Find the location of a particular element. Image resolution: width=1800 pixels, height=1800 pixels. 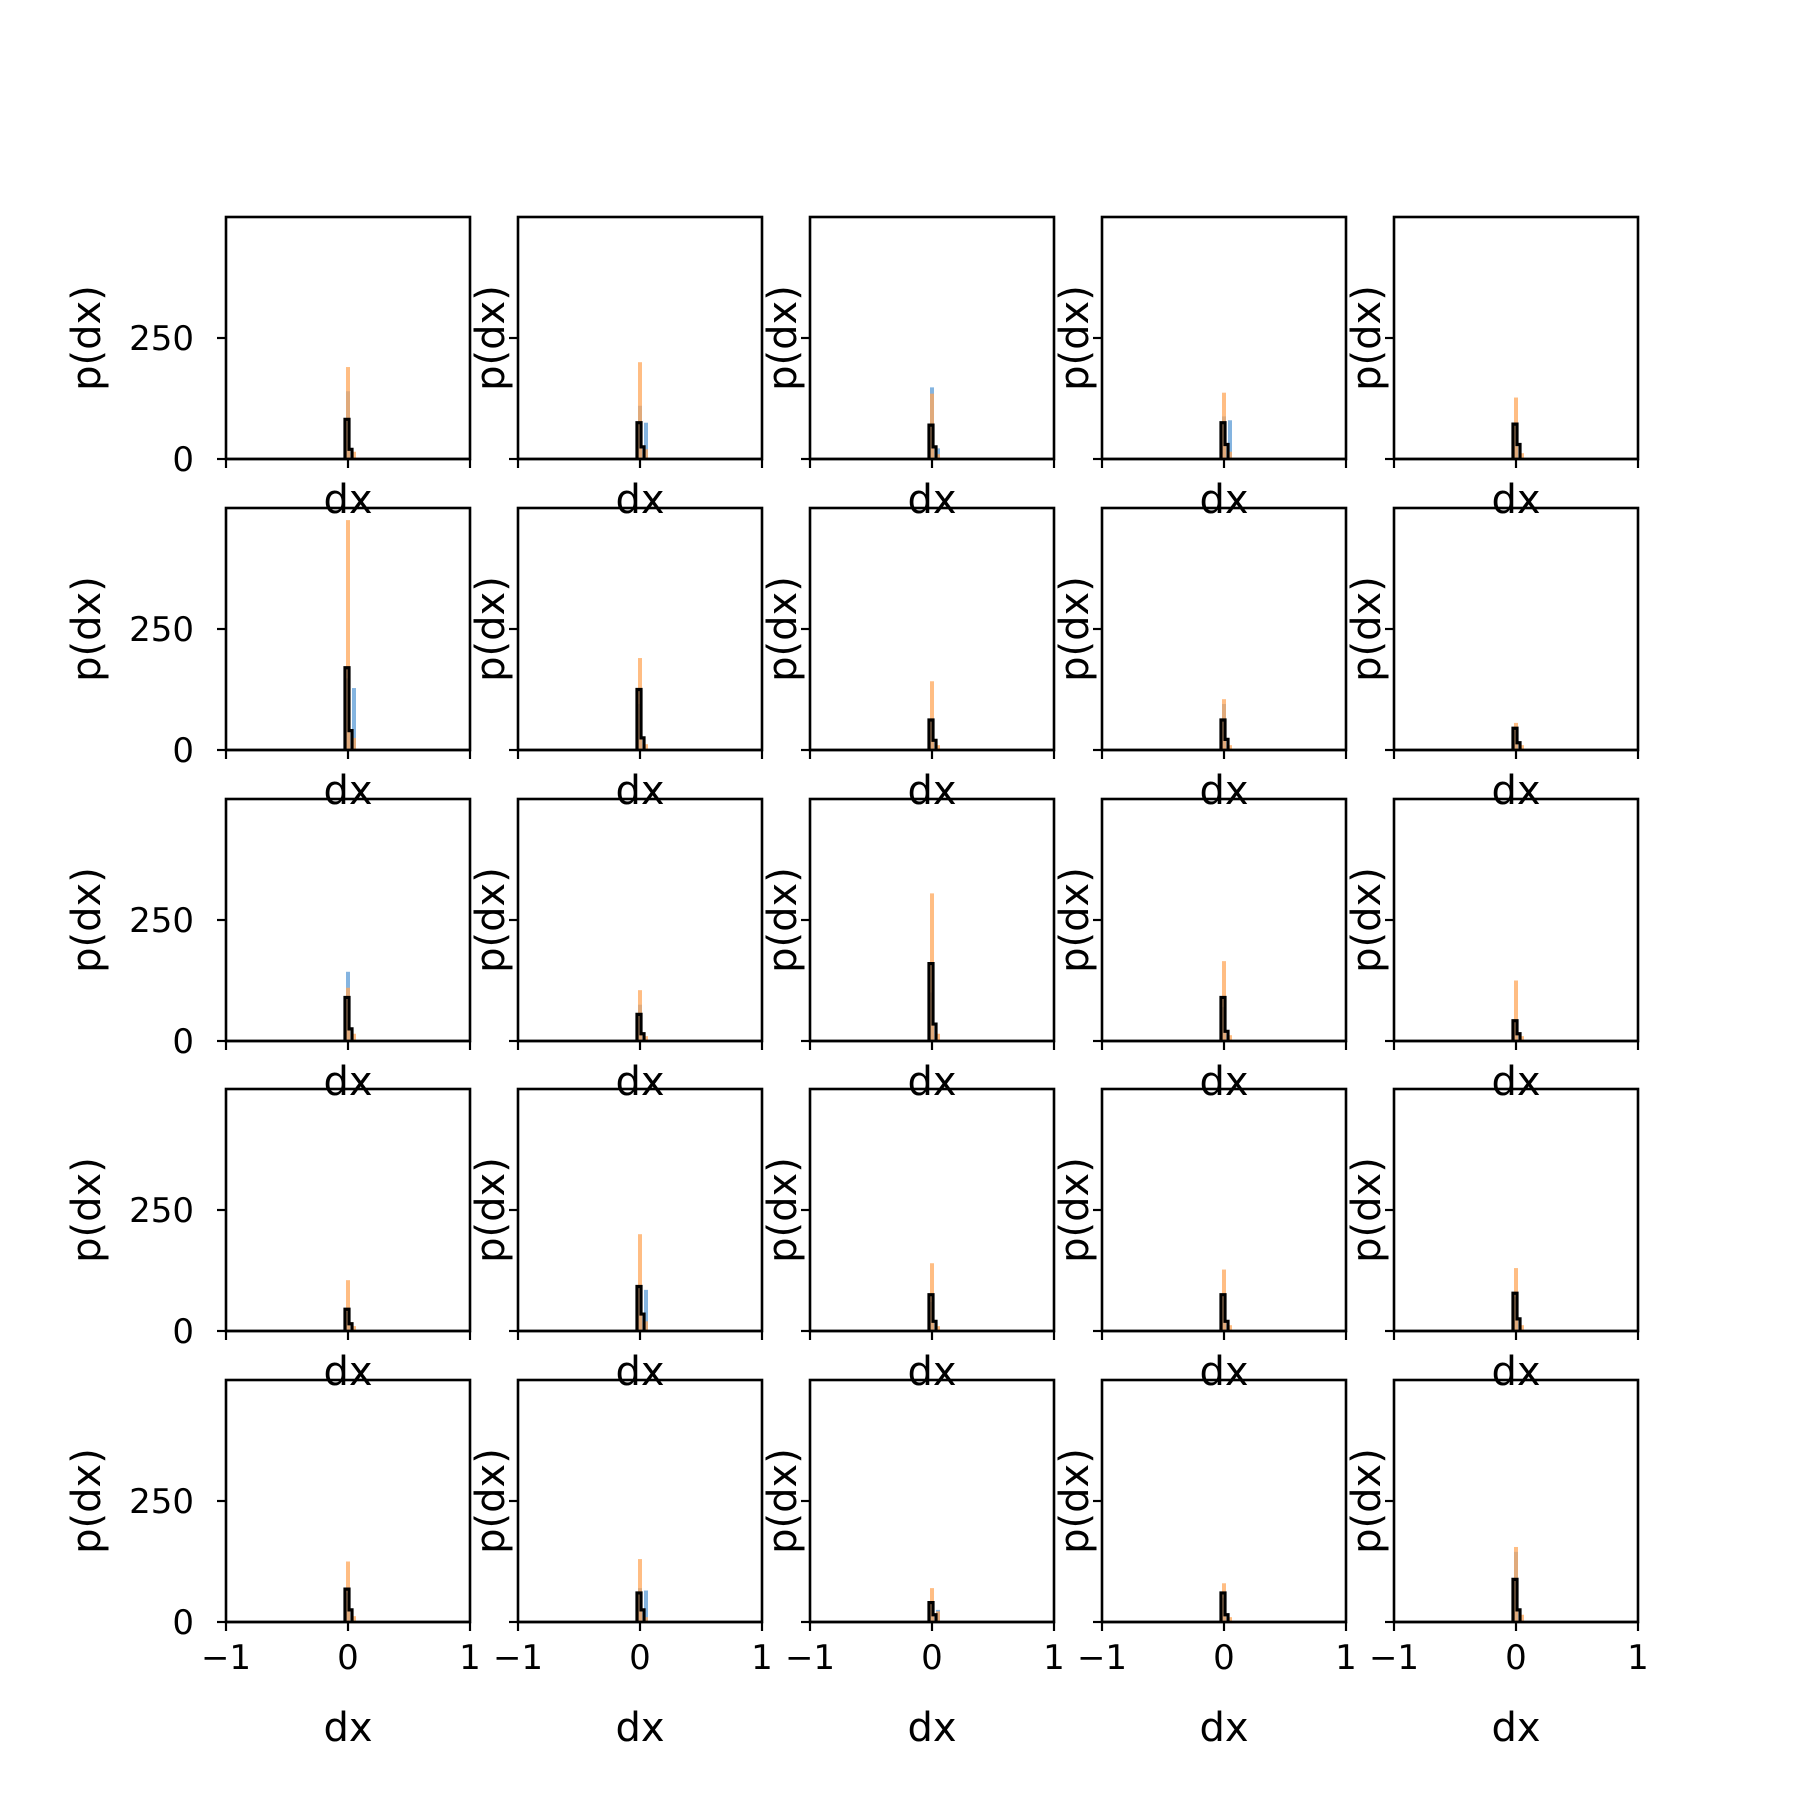

subplot-r4-c1: −1 0 1 dx p(dx) is located at coordinates (620, 1564).